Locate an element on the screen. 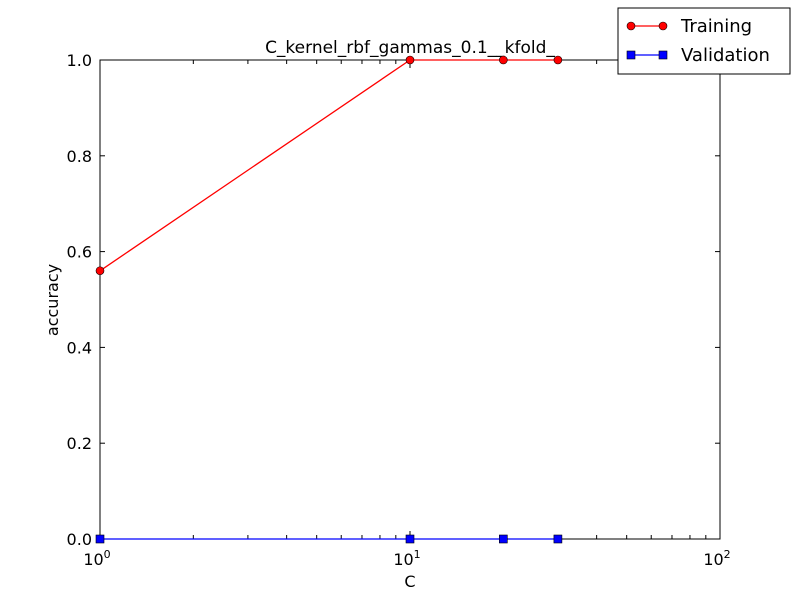 The height and width of the screenshot is (600, 800). x-axis-label: C is located at coordinates (409, 581).